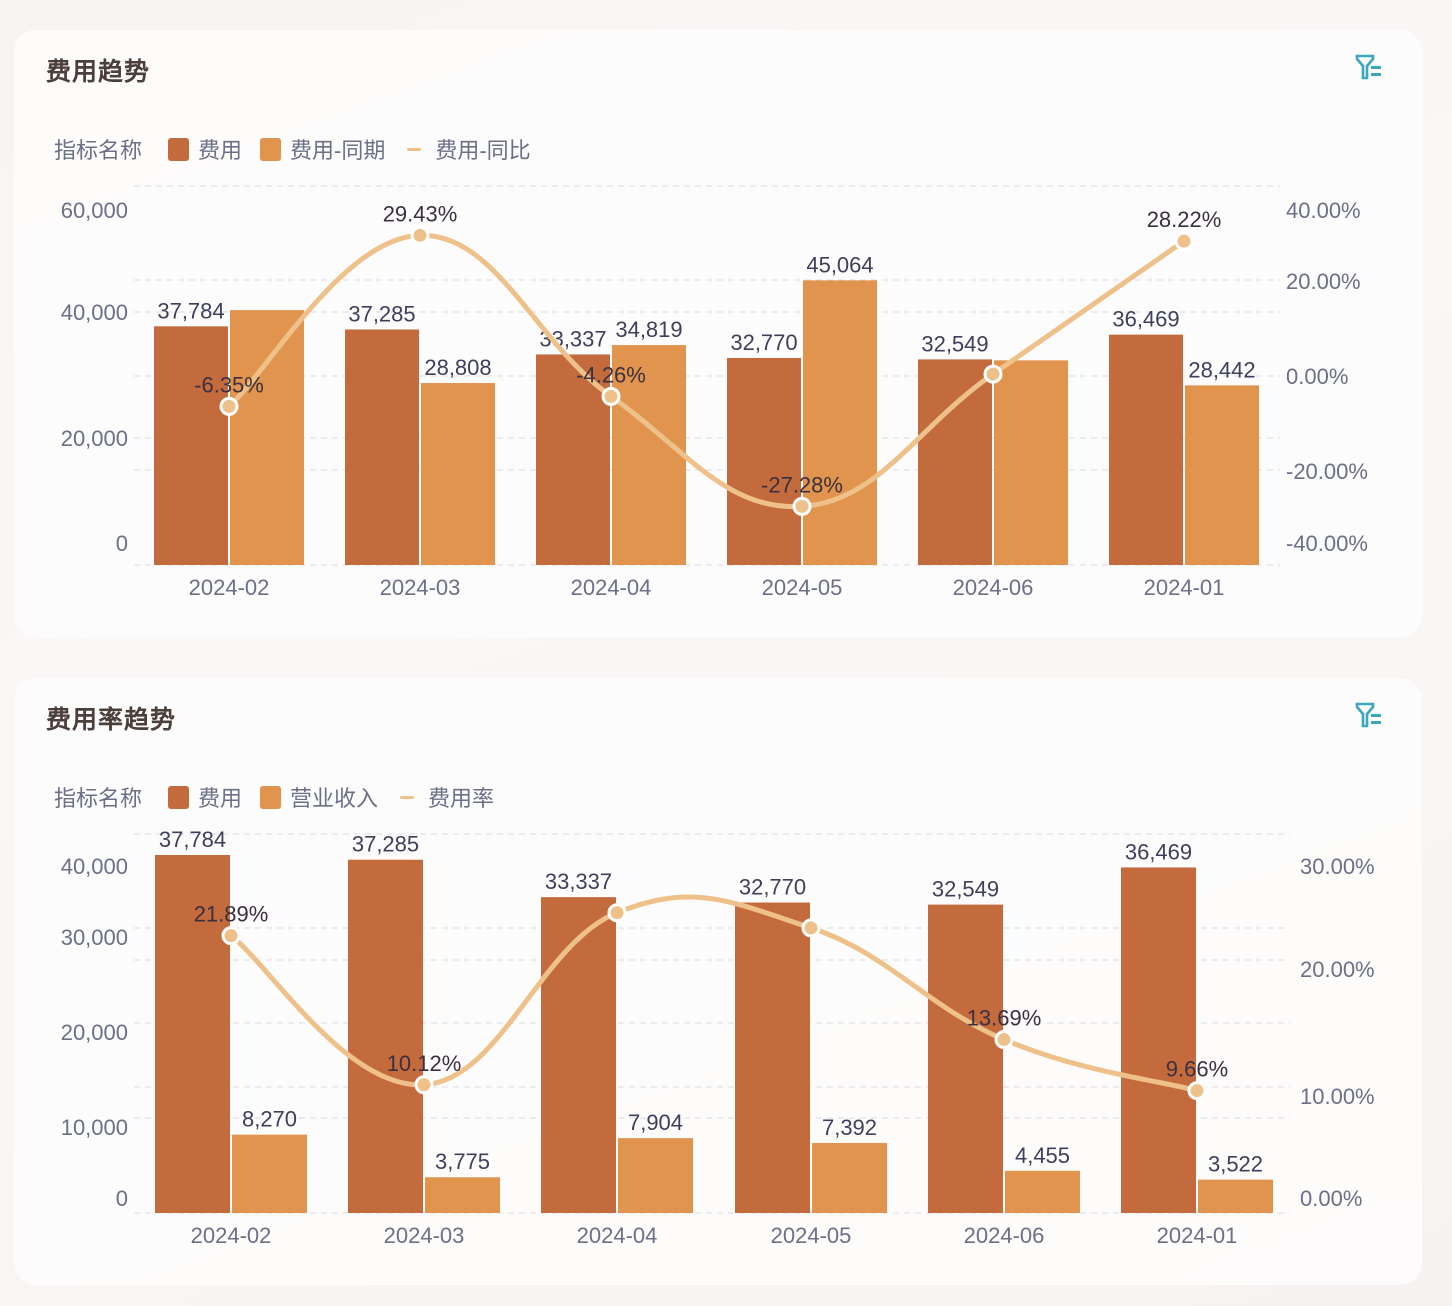 The width and height of the screenshot is (1452, 1306). What do you see at coordinates (462, 1161) in the screenshot?
I see `bar-value-label: 3,775` at bounding box center [462, 1161].